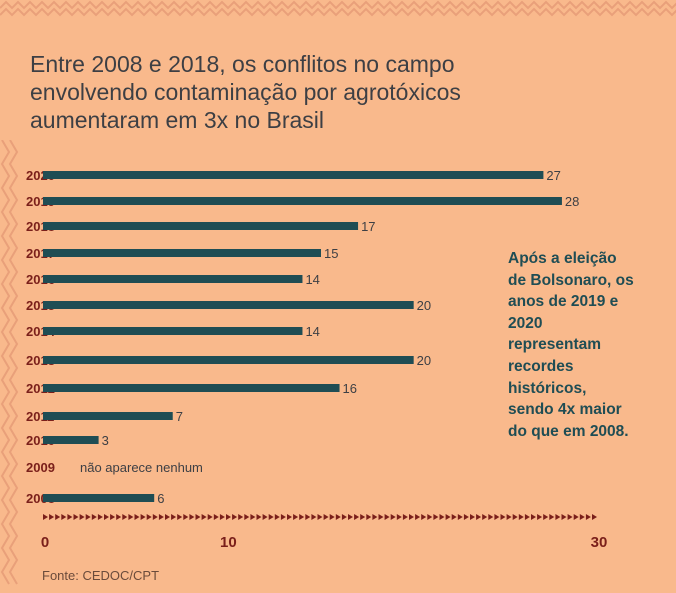 This screenshot has height=593, width=676. Describe the element at coordinates (312, 279) in the screenshot. I see `value-label: 14` at that location.